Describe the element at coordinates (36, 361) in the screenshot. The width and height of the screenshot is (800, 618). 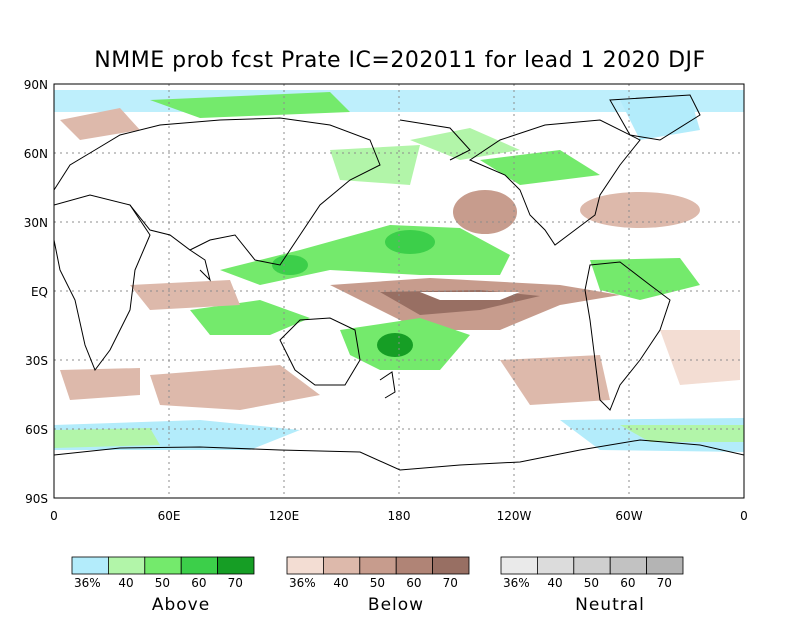
I see `y-tick-label: 30S` at that location.